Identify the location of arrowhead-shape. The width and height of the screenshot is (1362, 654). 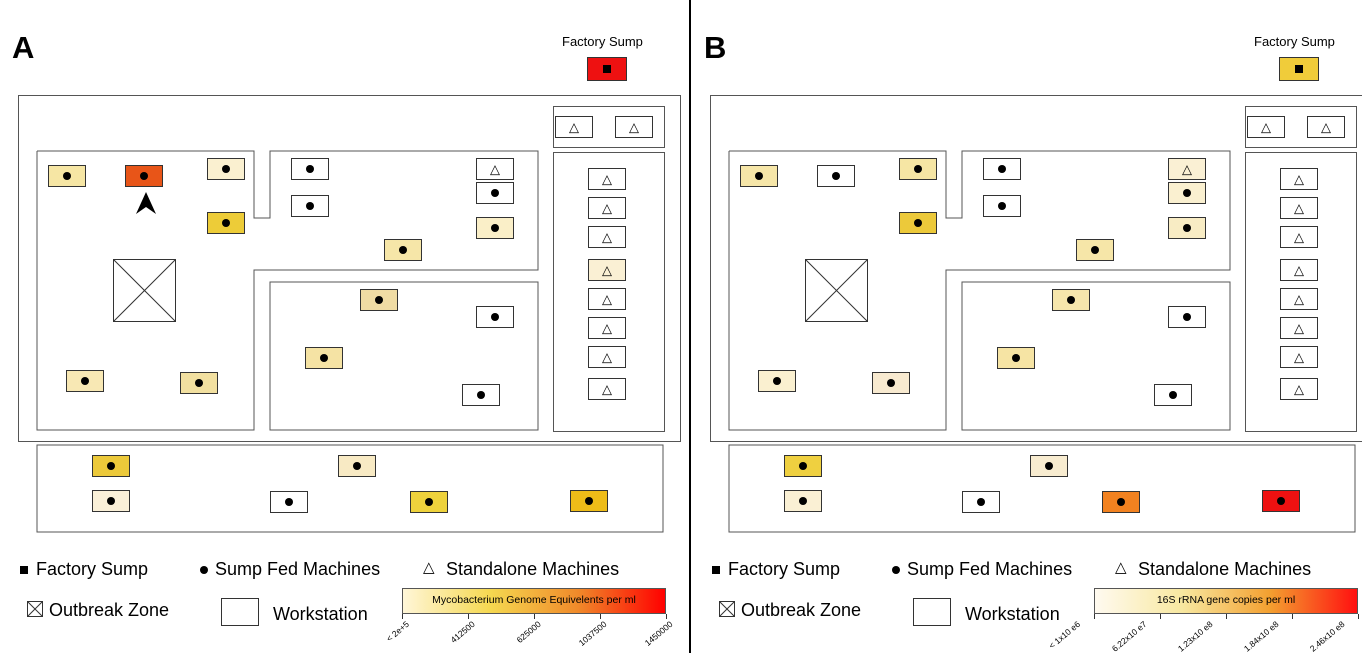
(146, 203).